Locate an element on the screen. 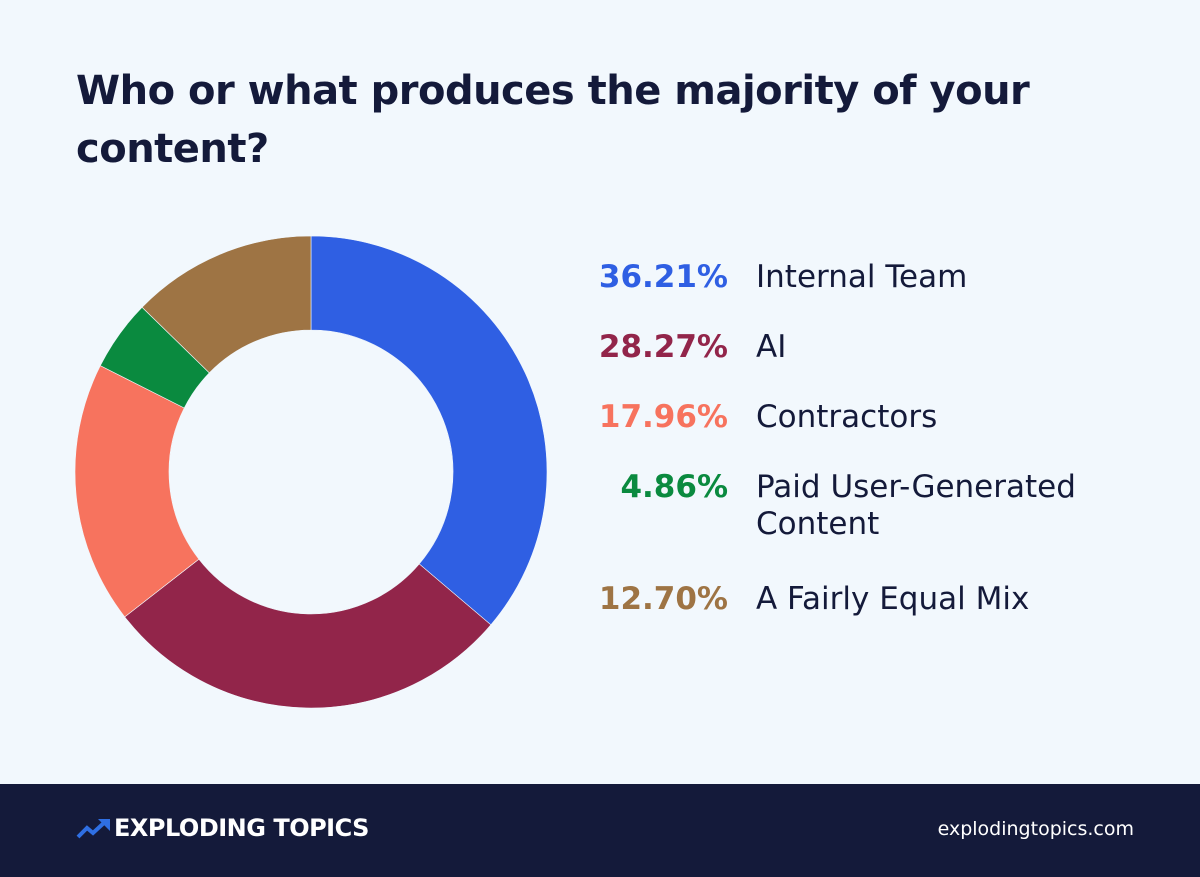 This screenshot has height=877, width=1200. legend-label: Contractors is located at coordinates (847, 417).